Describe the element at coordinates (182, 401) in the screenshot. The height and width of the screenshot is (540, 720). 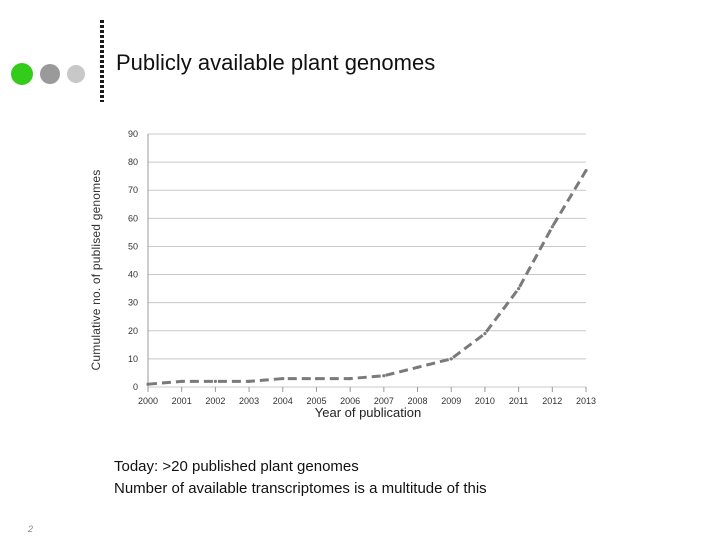
I see `x-tick-label: 2001` at that location.